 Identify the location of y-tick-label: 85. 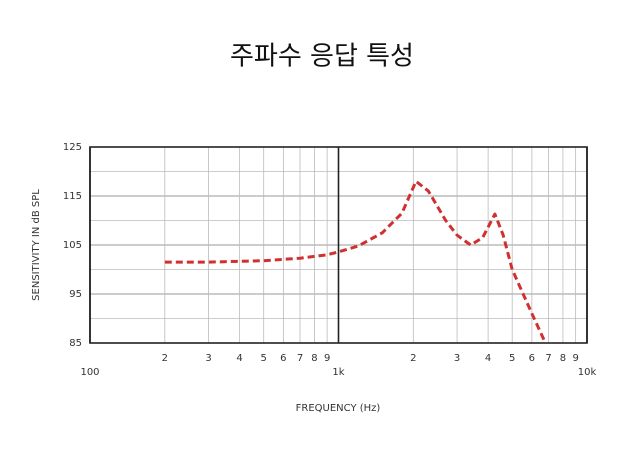
(75, 343).